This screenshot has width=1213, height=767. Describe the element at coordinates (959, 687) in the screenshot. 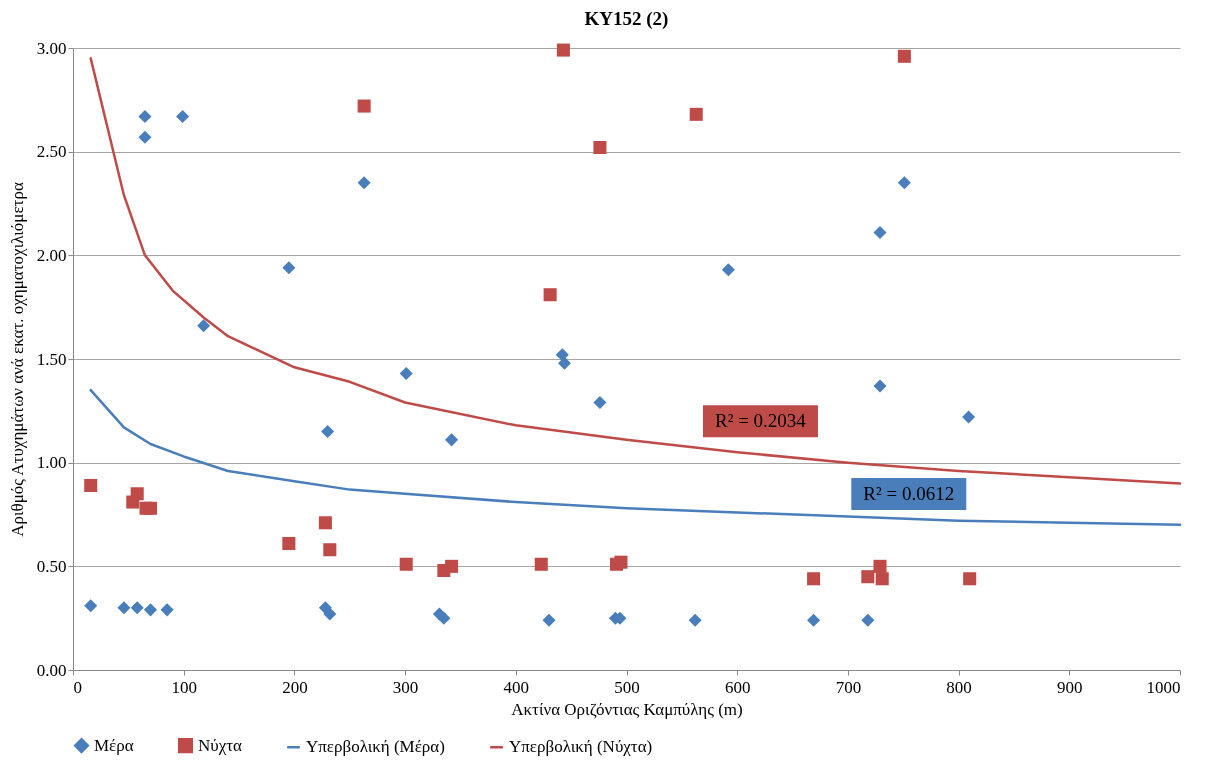

I see `x-tick-label: 800` at that location.